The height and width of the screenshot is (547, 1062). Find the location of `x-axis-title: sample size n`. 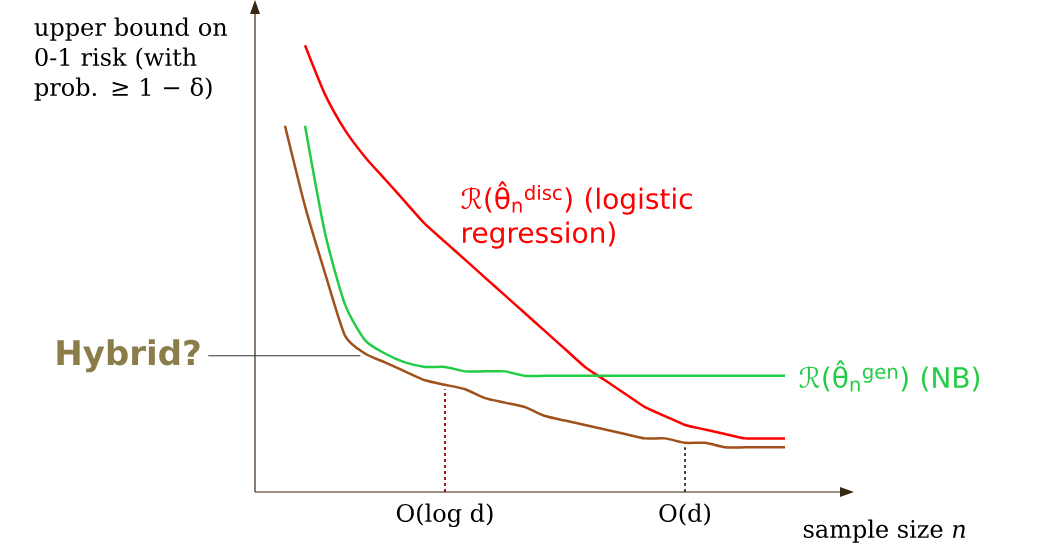

x-axis-title: sample size n is located at coordinates (884, 531).